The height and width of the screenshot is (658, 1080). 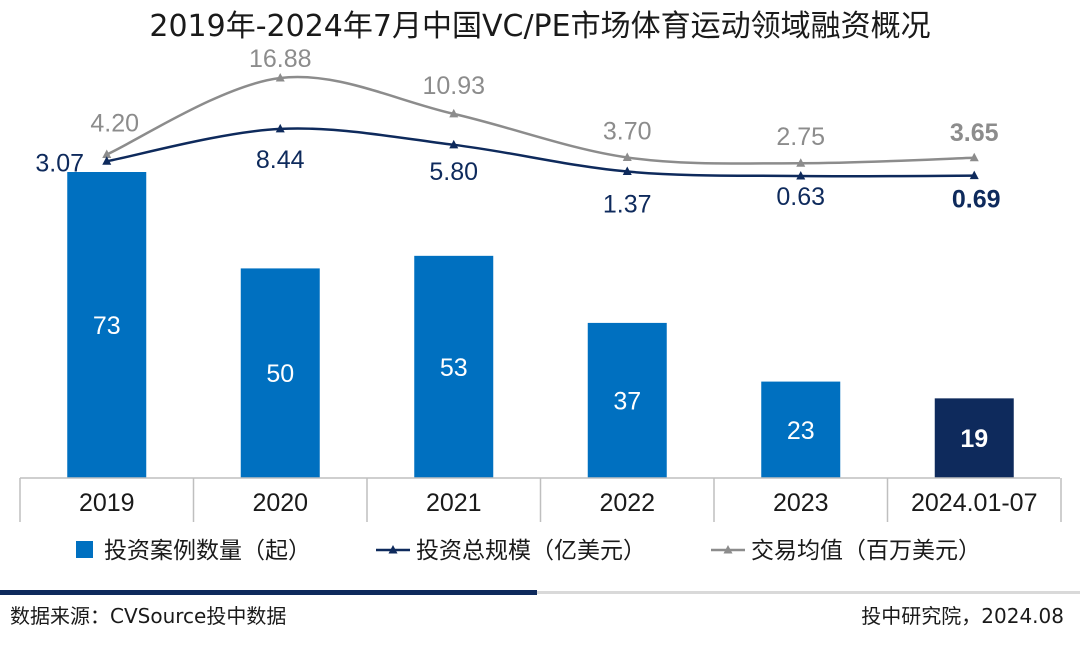 I want to click on legend: 投资案例数量（起） 投资总规模（亿美元） 交易均值（百万美元）, so click(x=528, y=551).